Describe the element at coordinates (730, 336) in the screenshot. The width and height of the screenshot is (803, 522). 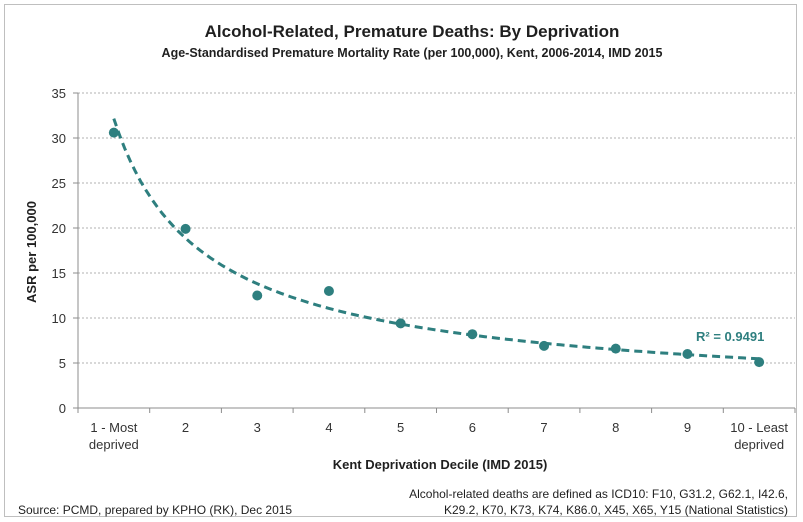
I see `r-squared-label: R² = 0.9491` at that location.